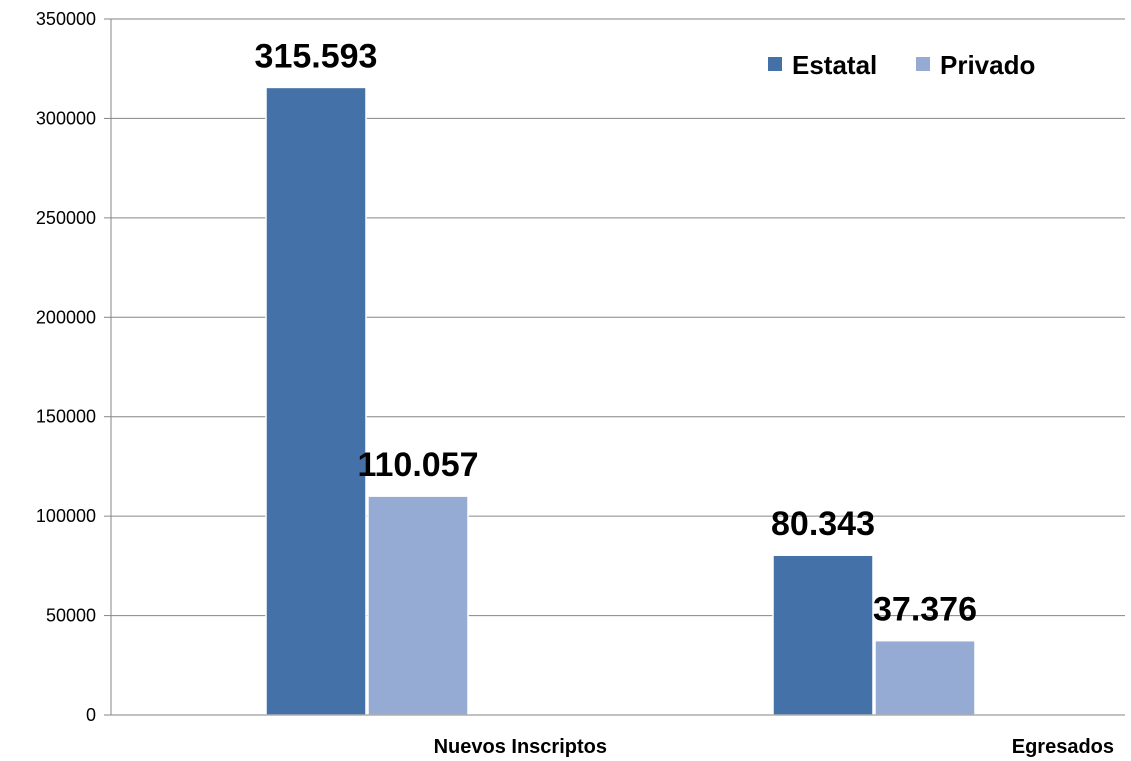 The image size is (1131, 761). I want to click on legend-swatch-privado, so click(923, 64).